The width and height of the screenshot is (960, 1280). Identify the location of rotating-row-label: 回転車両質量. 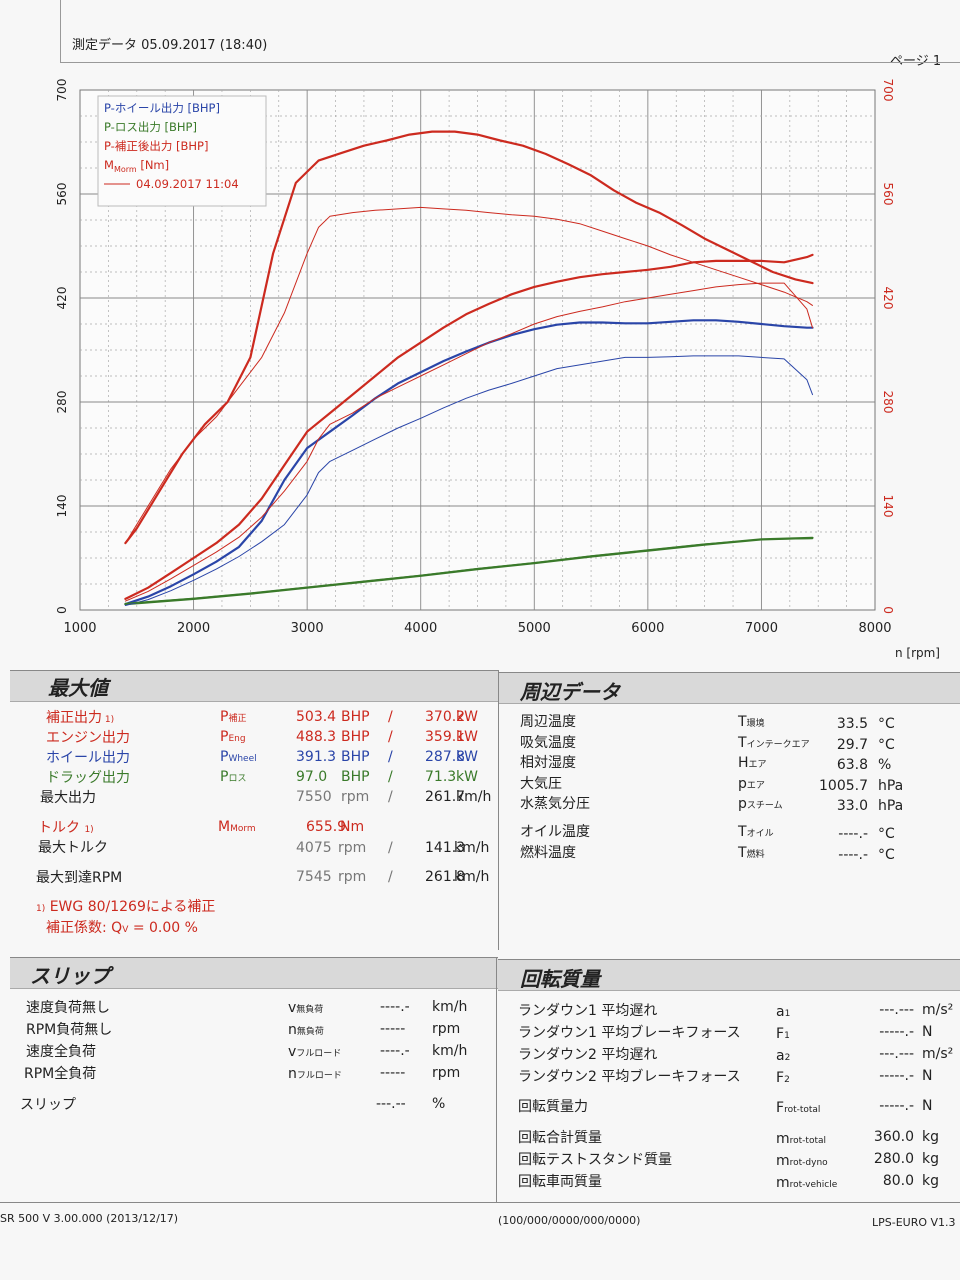
(560, 1182).